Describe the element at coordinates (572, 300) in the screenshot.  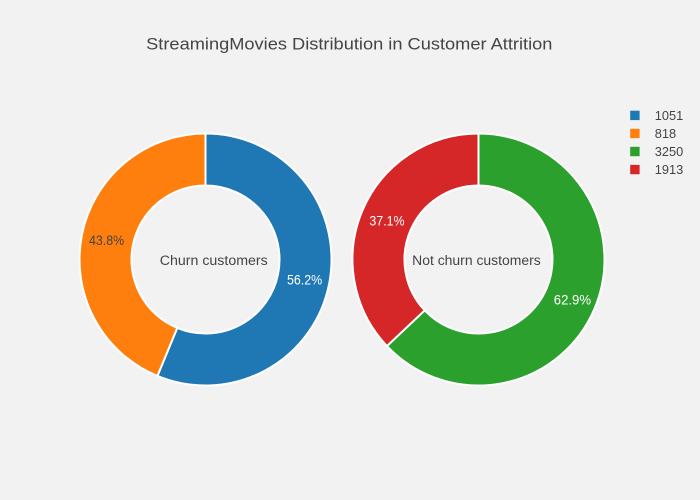
I see `svg-text: 62.9%` at that location.